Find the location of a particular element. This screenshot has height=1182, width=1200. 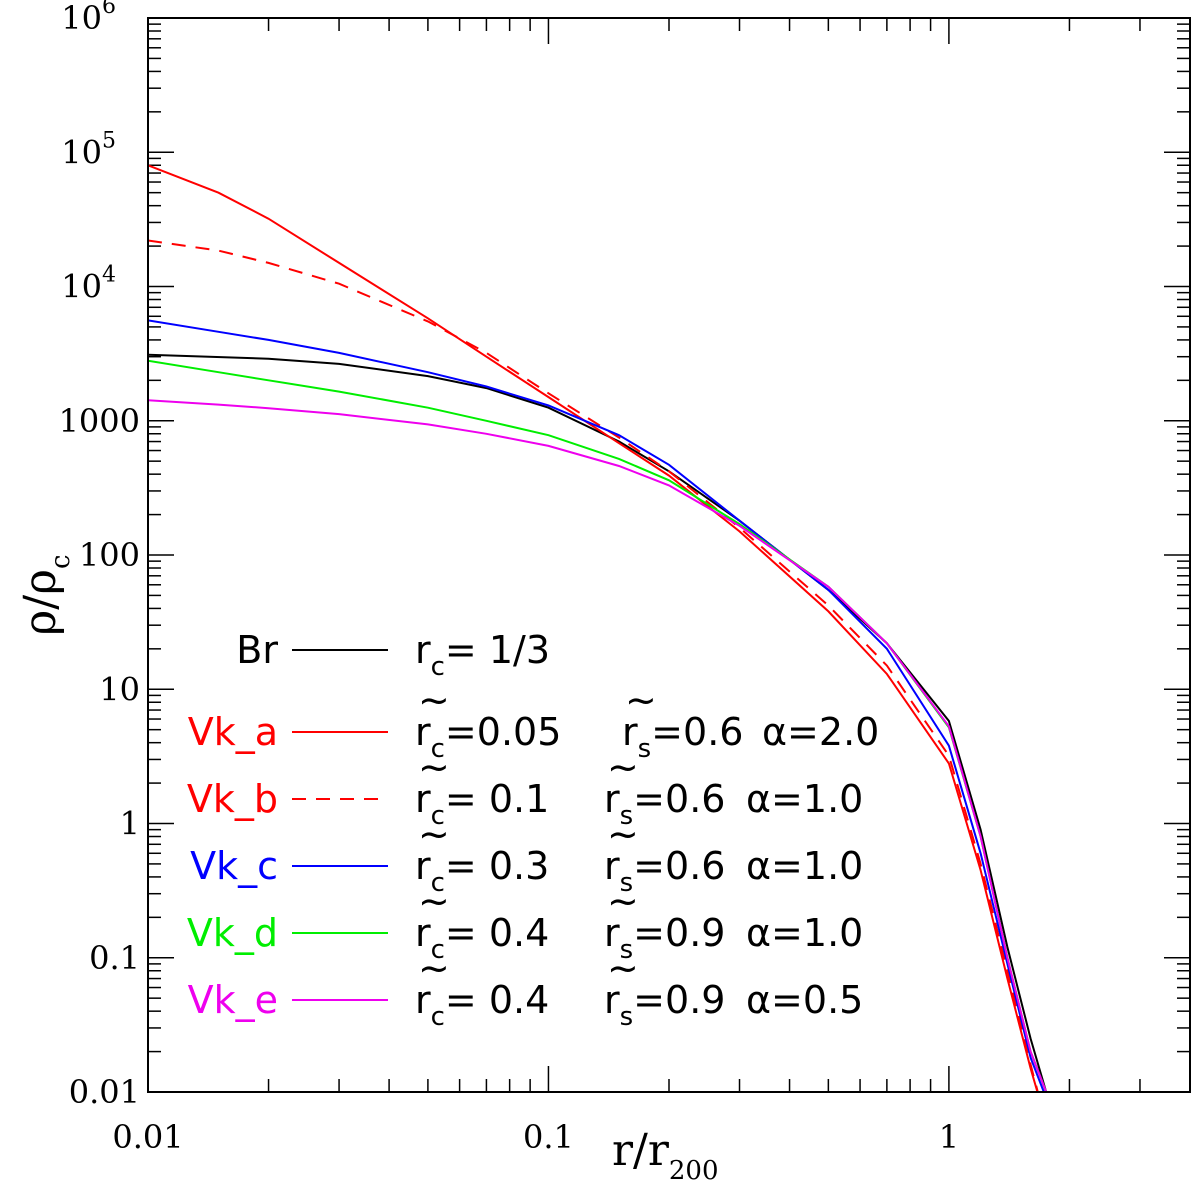

x-tick-label: 0.1 is located at coordinates (548, 1137).